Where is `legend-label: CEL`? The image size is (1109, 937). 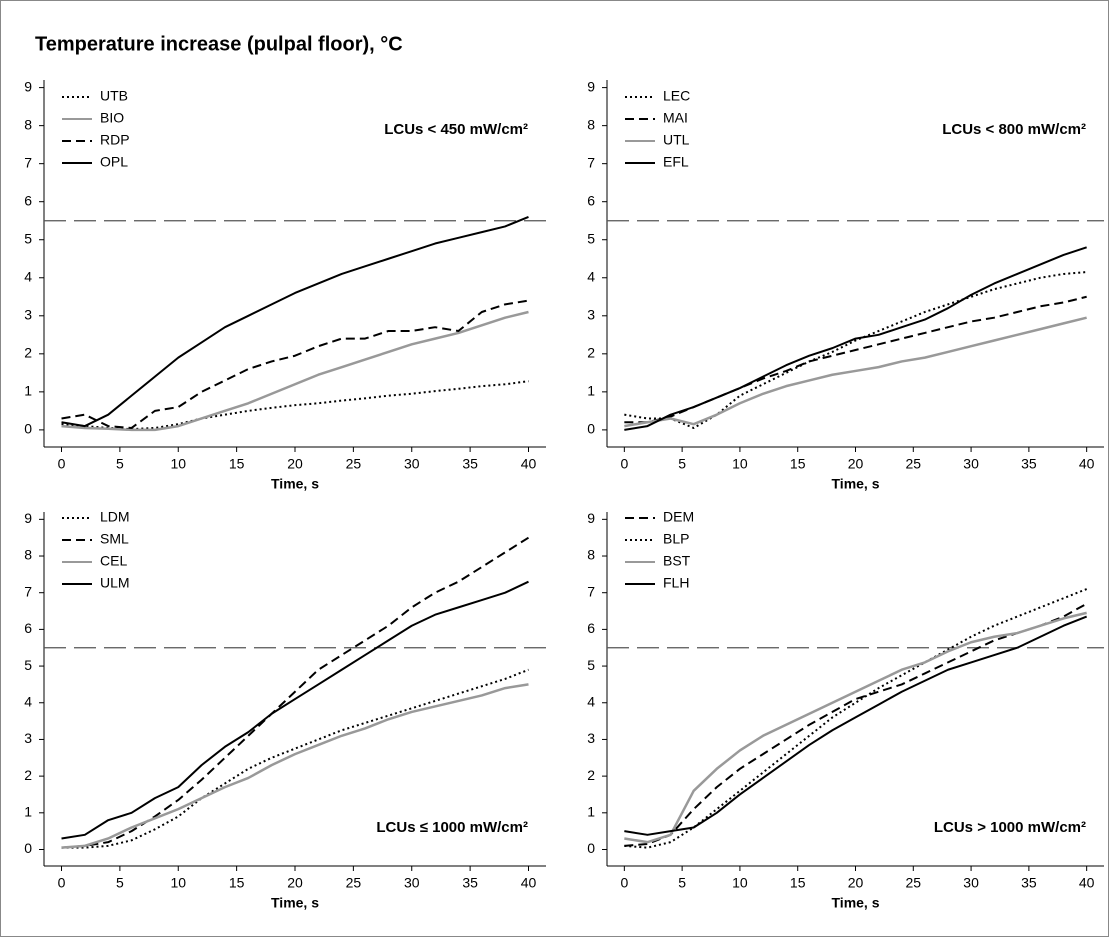
legend-label: CEL is located at coordinates (113, 561).